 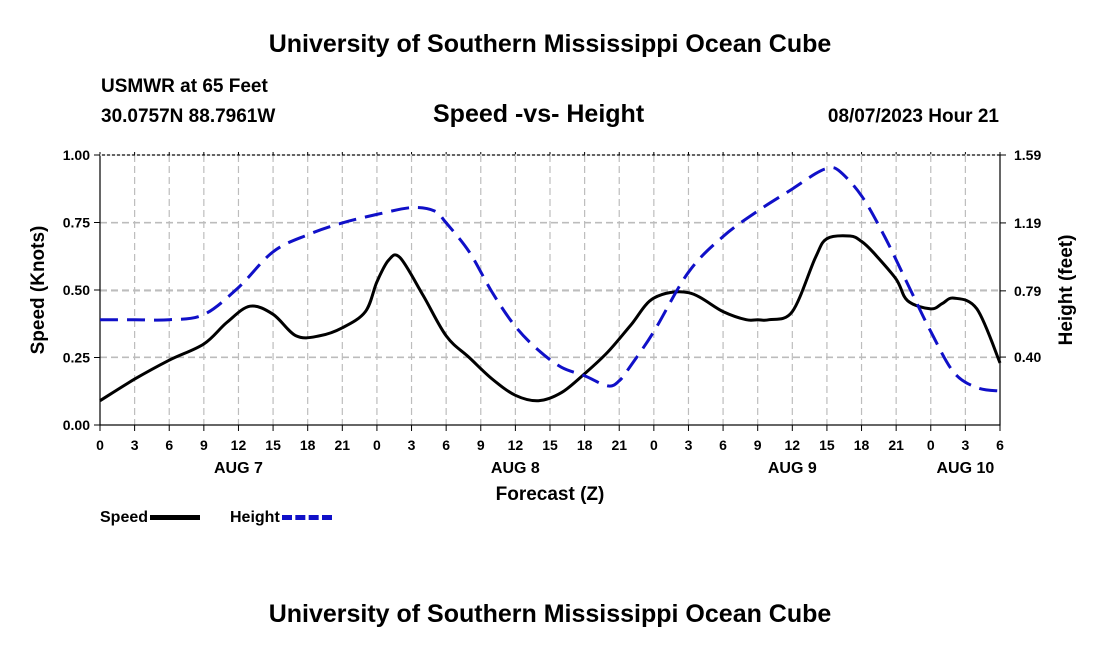 I want to click on y-axis-title: Speed (Knots), so click(x=38, y=290).